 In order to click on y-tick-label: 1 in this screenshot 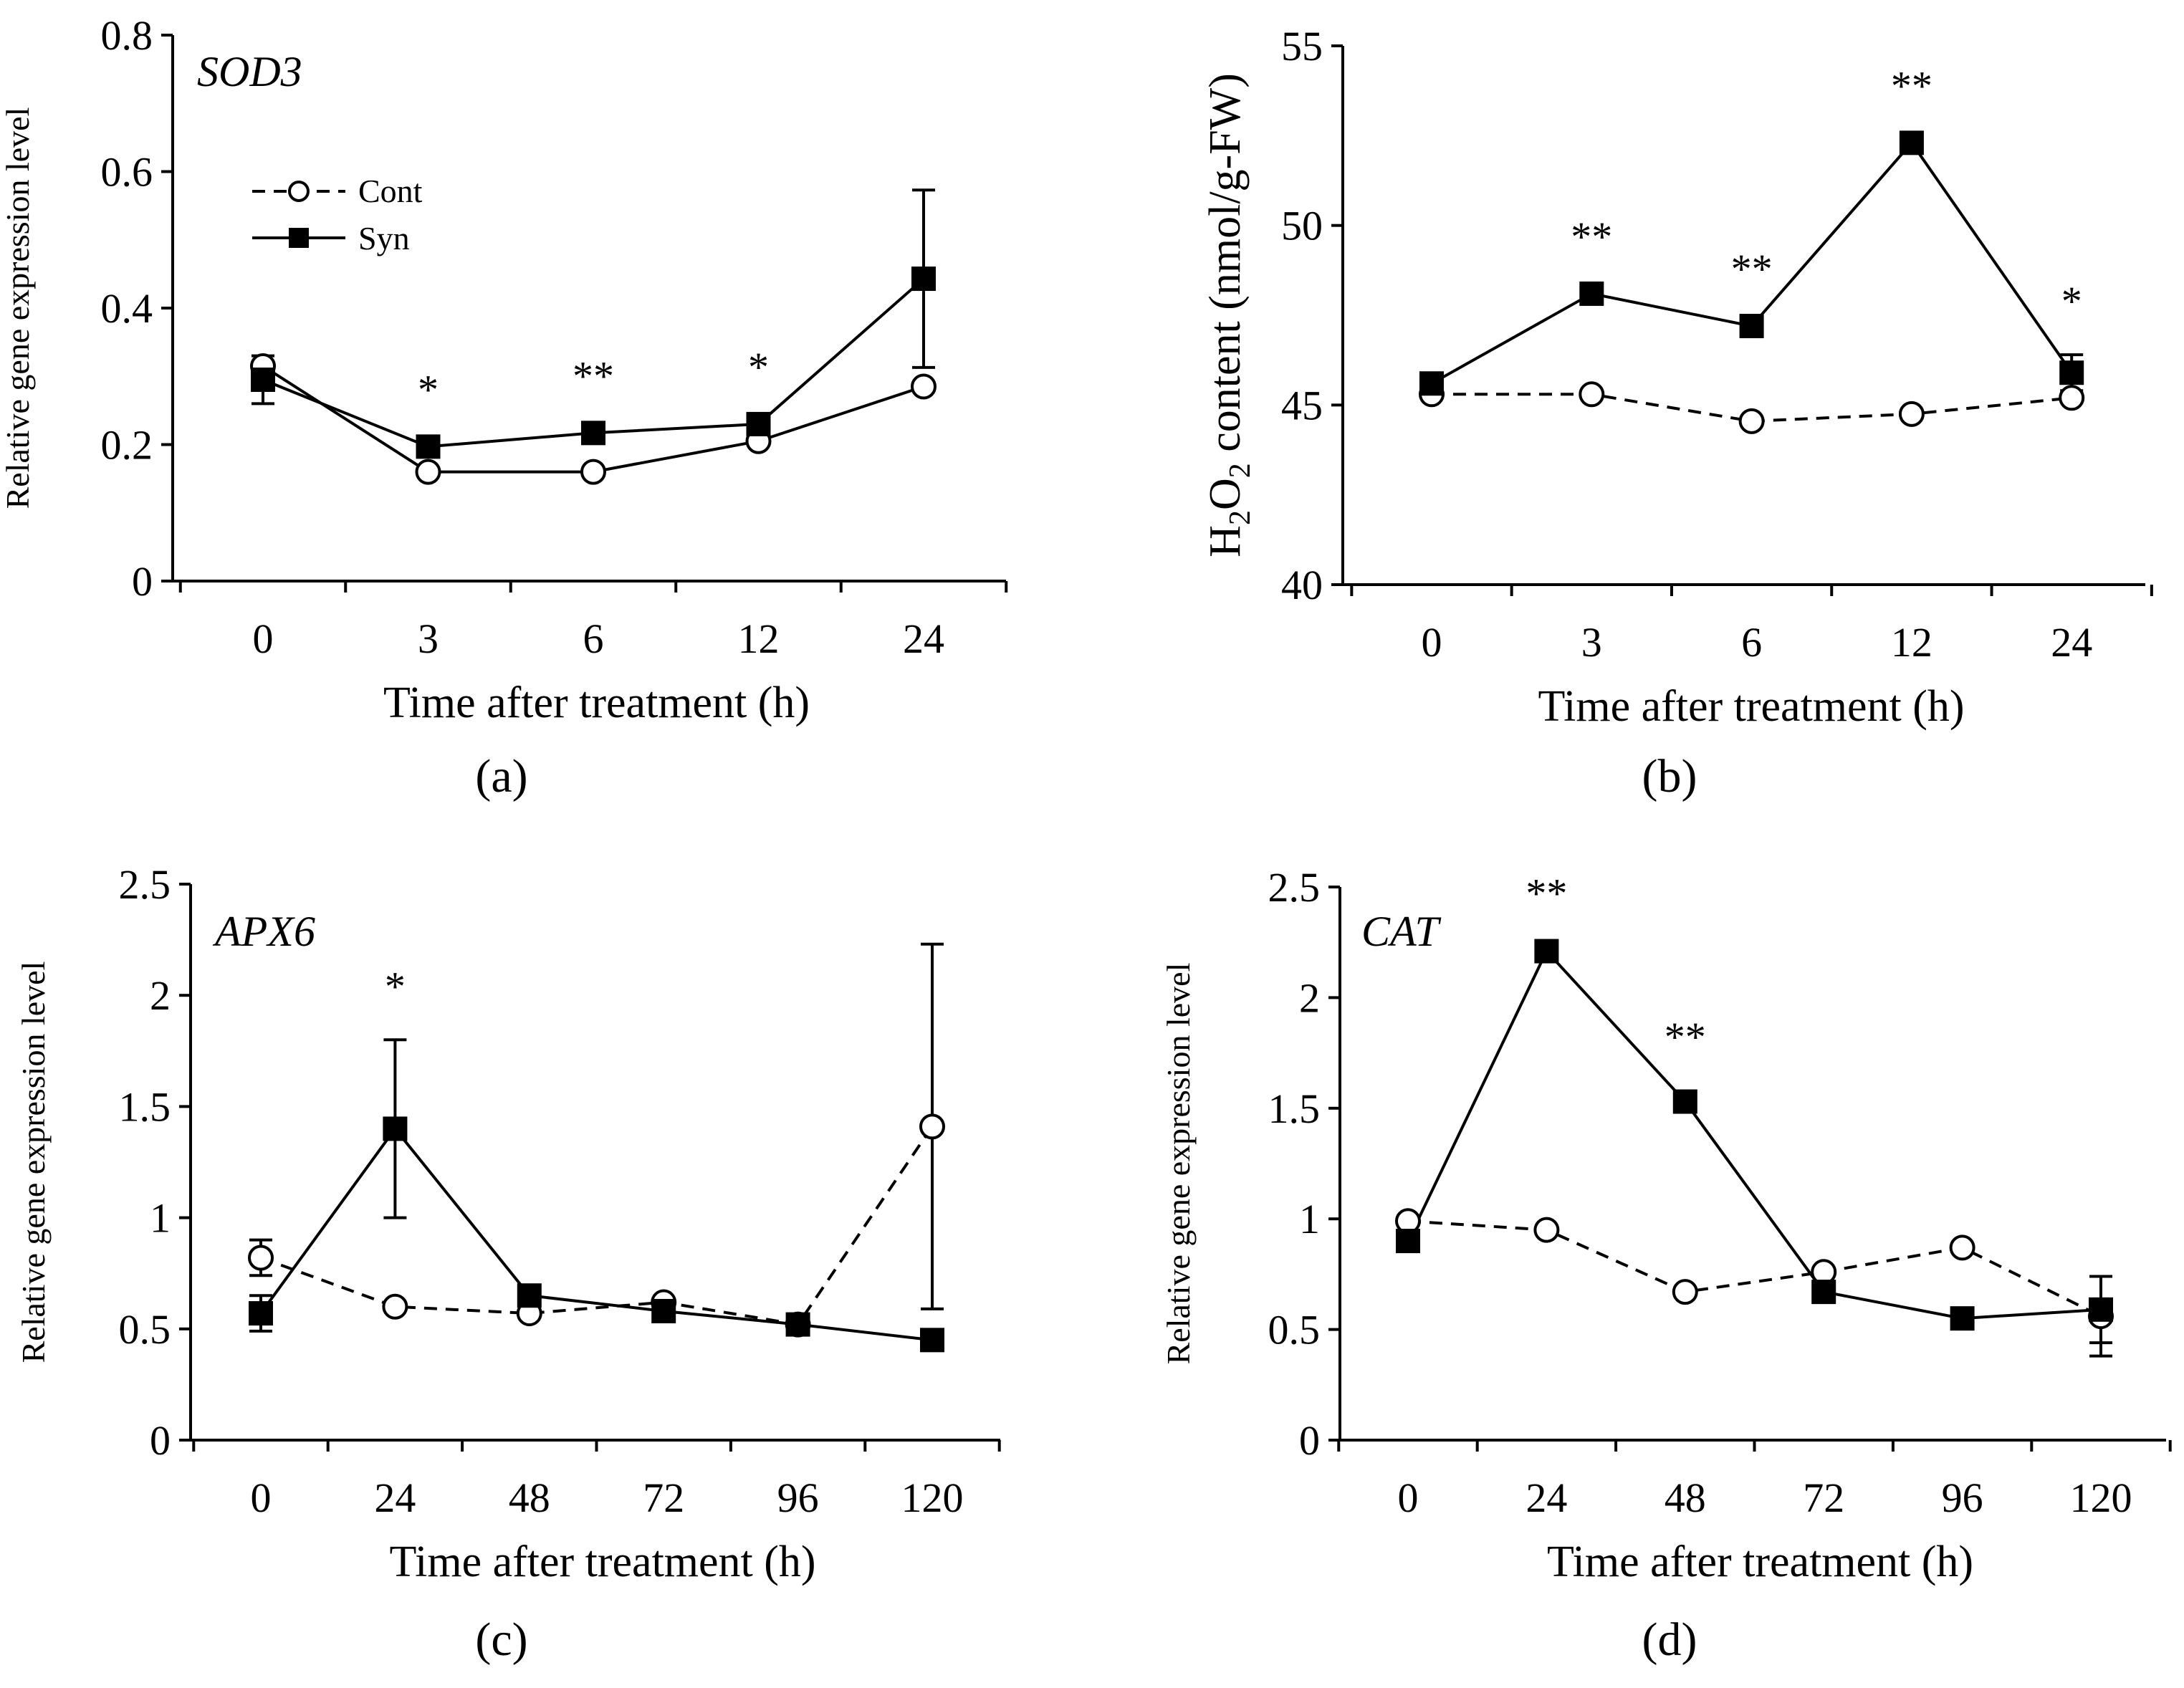, I will do `click(1309, 1219)`.